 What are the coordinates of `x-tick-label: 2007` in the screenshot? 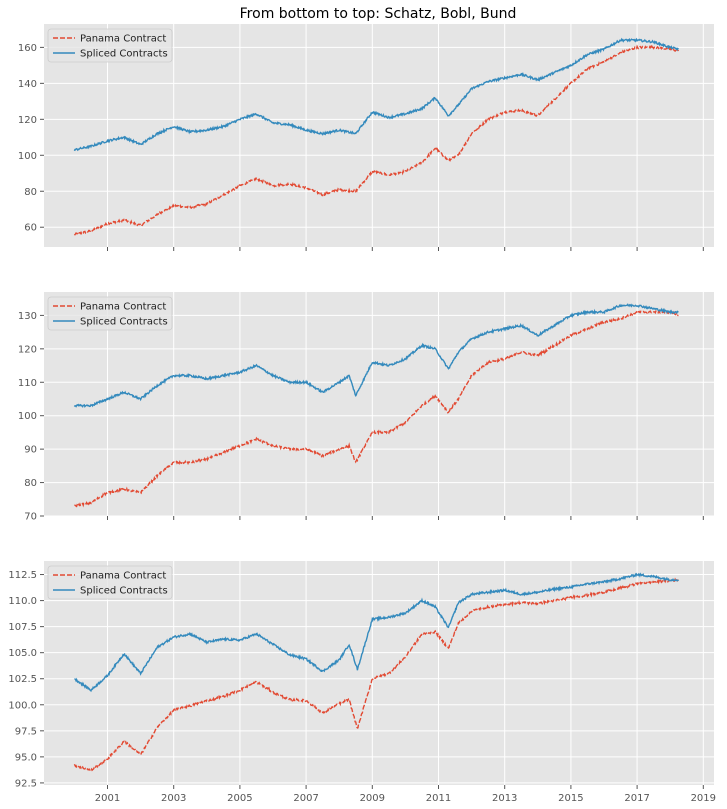 It's located at (305, 798).